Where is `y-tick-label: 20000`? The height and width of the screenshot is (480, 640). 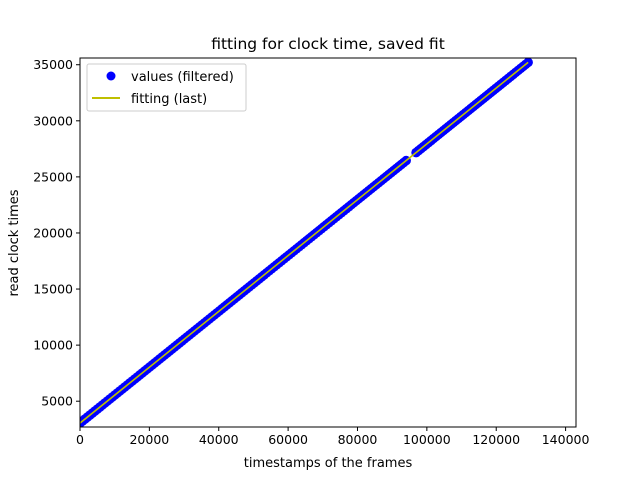 y-tick-label: 20000 is located at coordinates (53, 232).